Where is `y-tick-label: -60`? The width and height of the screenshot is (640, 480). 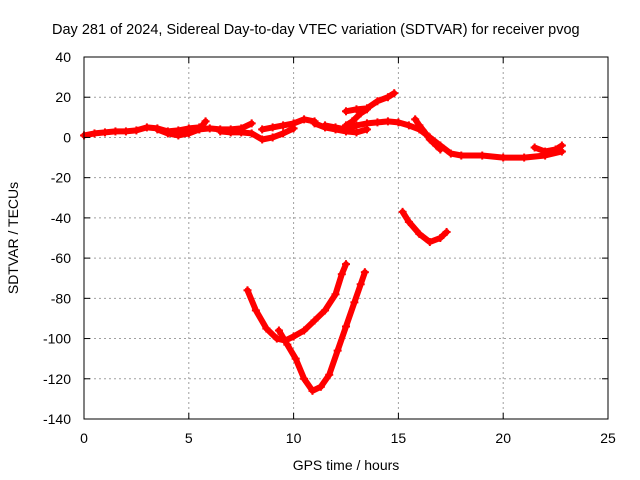 y-tick-label: -60 is located at coordinates (61, 258).